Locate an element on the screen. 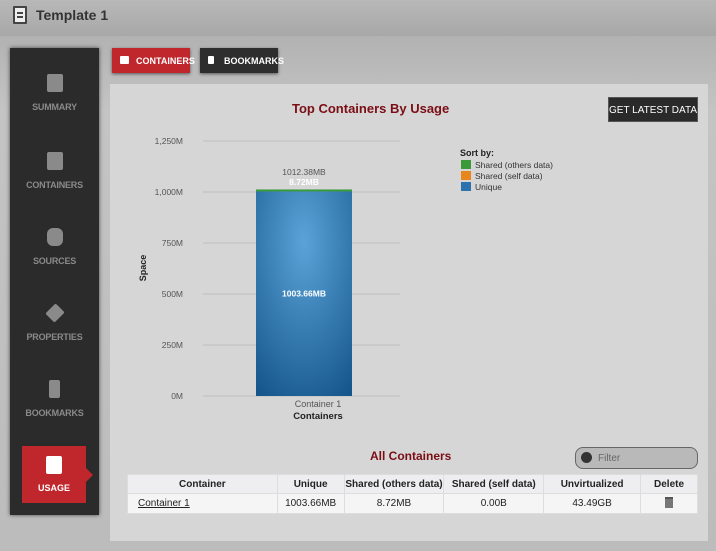  header-bar is located at coordinates (358, 18).